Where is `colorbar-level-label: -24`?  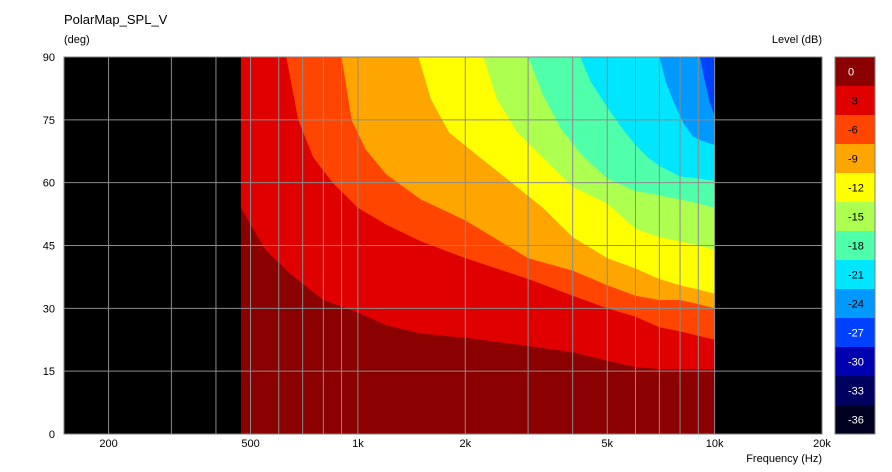 colorbar-level-label: -24 is located at coordinates (856, 305).